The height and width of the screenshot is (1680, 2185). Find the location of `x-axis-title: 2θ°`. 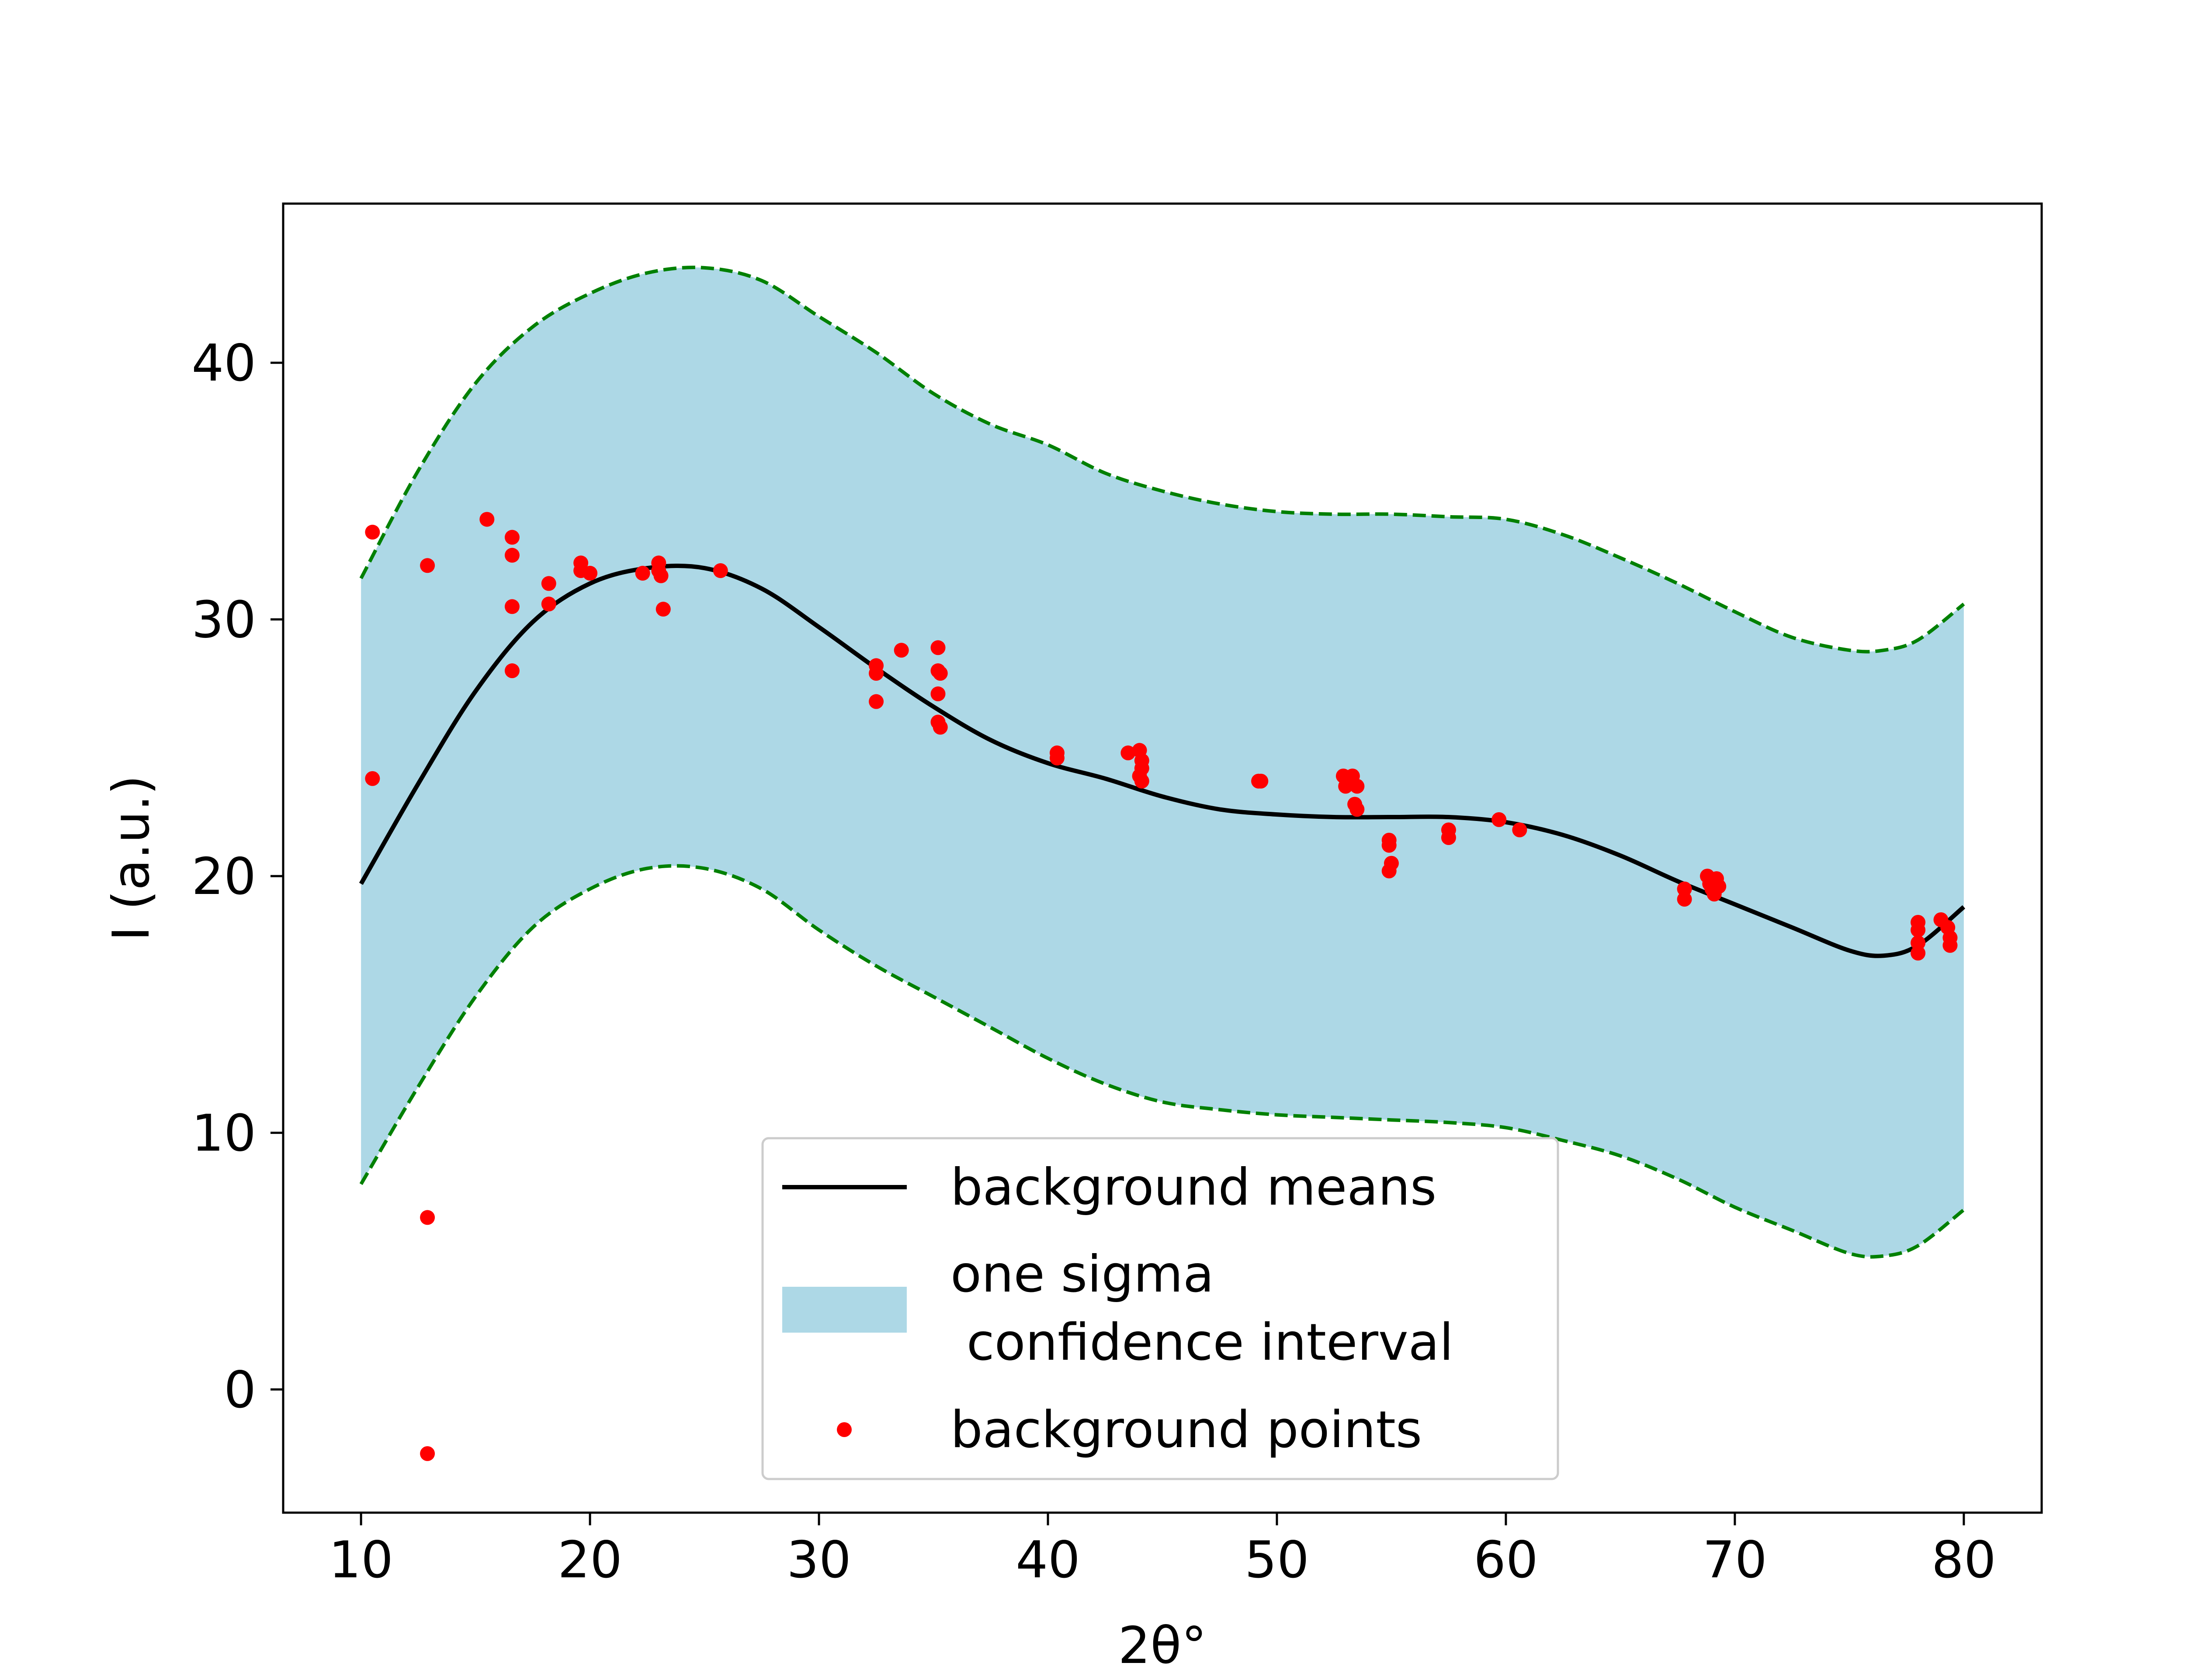

x-axis-title: 2θ° is located at coordinates (1163, 1646).